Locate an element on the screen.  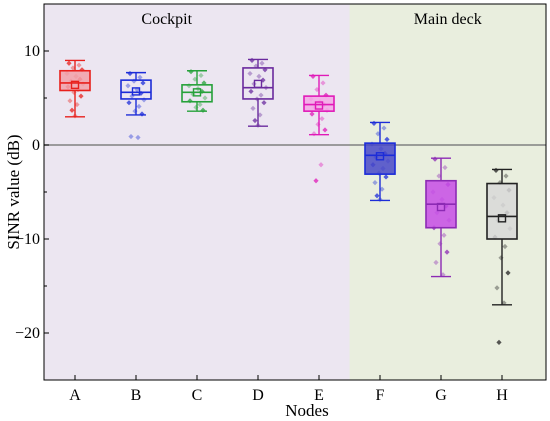
box-iqr-A is located at coordinates (75, 80).